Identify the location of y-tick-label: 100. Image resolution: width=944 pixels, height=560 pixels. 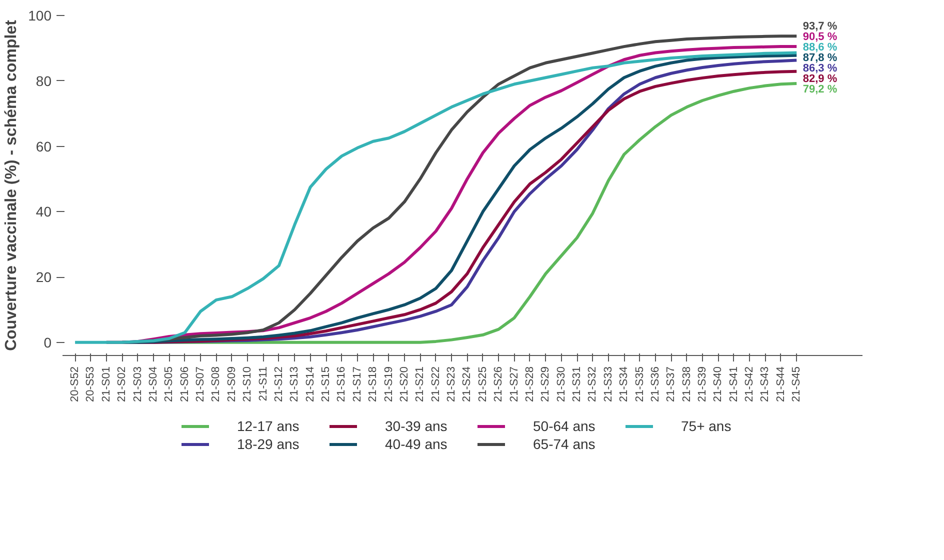
(40, 16).